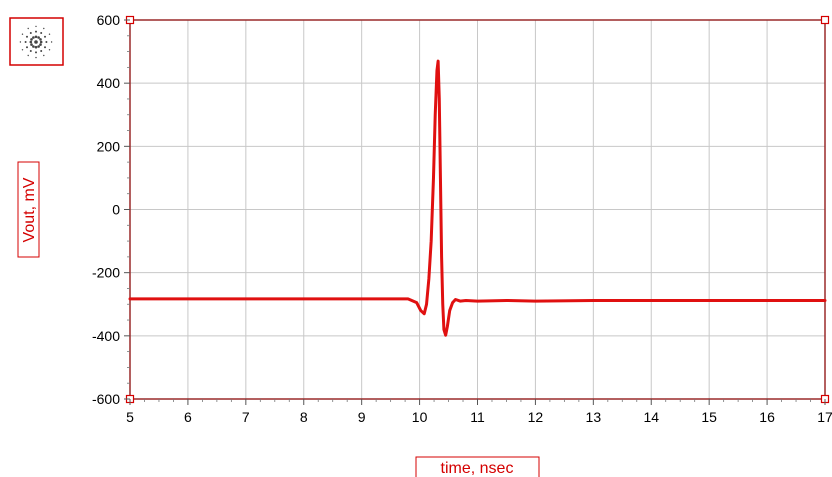 This screenshot has height=477, width=832. Describe the element at coordinates (106, 273) in the screenshot. I see `y-tick-label: -200` at that location.